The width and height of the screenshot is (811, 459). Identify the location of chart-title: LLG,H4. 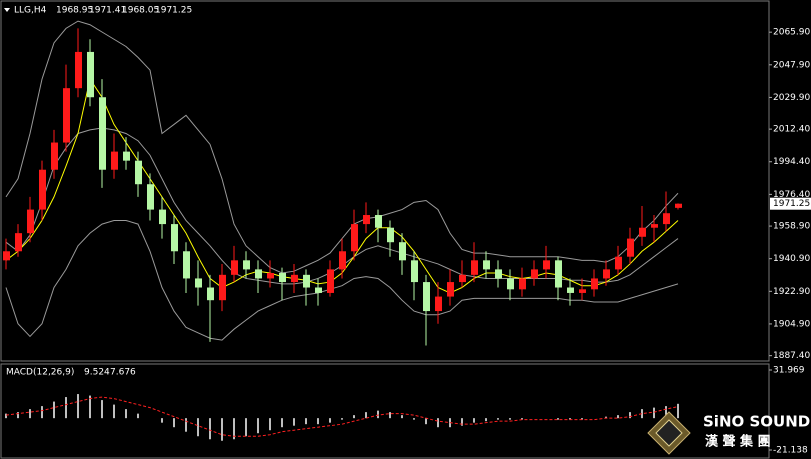
(30, 11).